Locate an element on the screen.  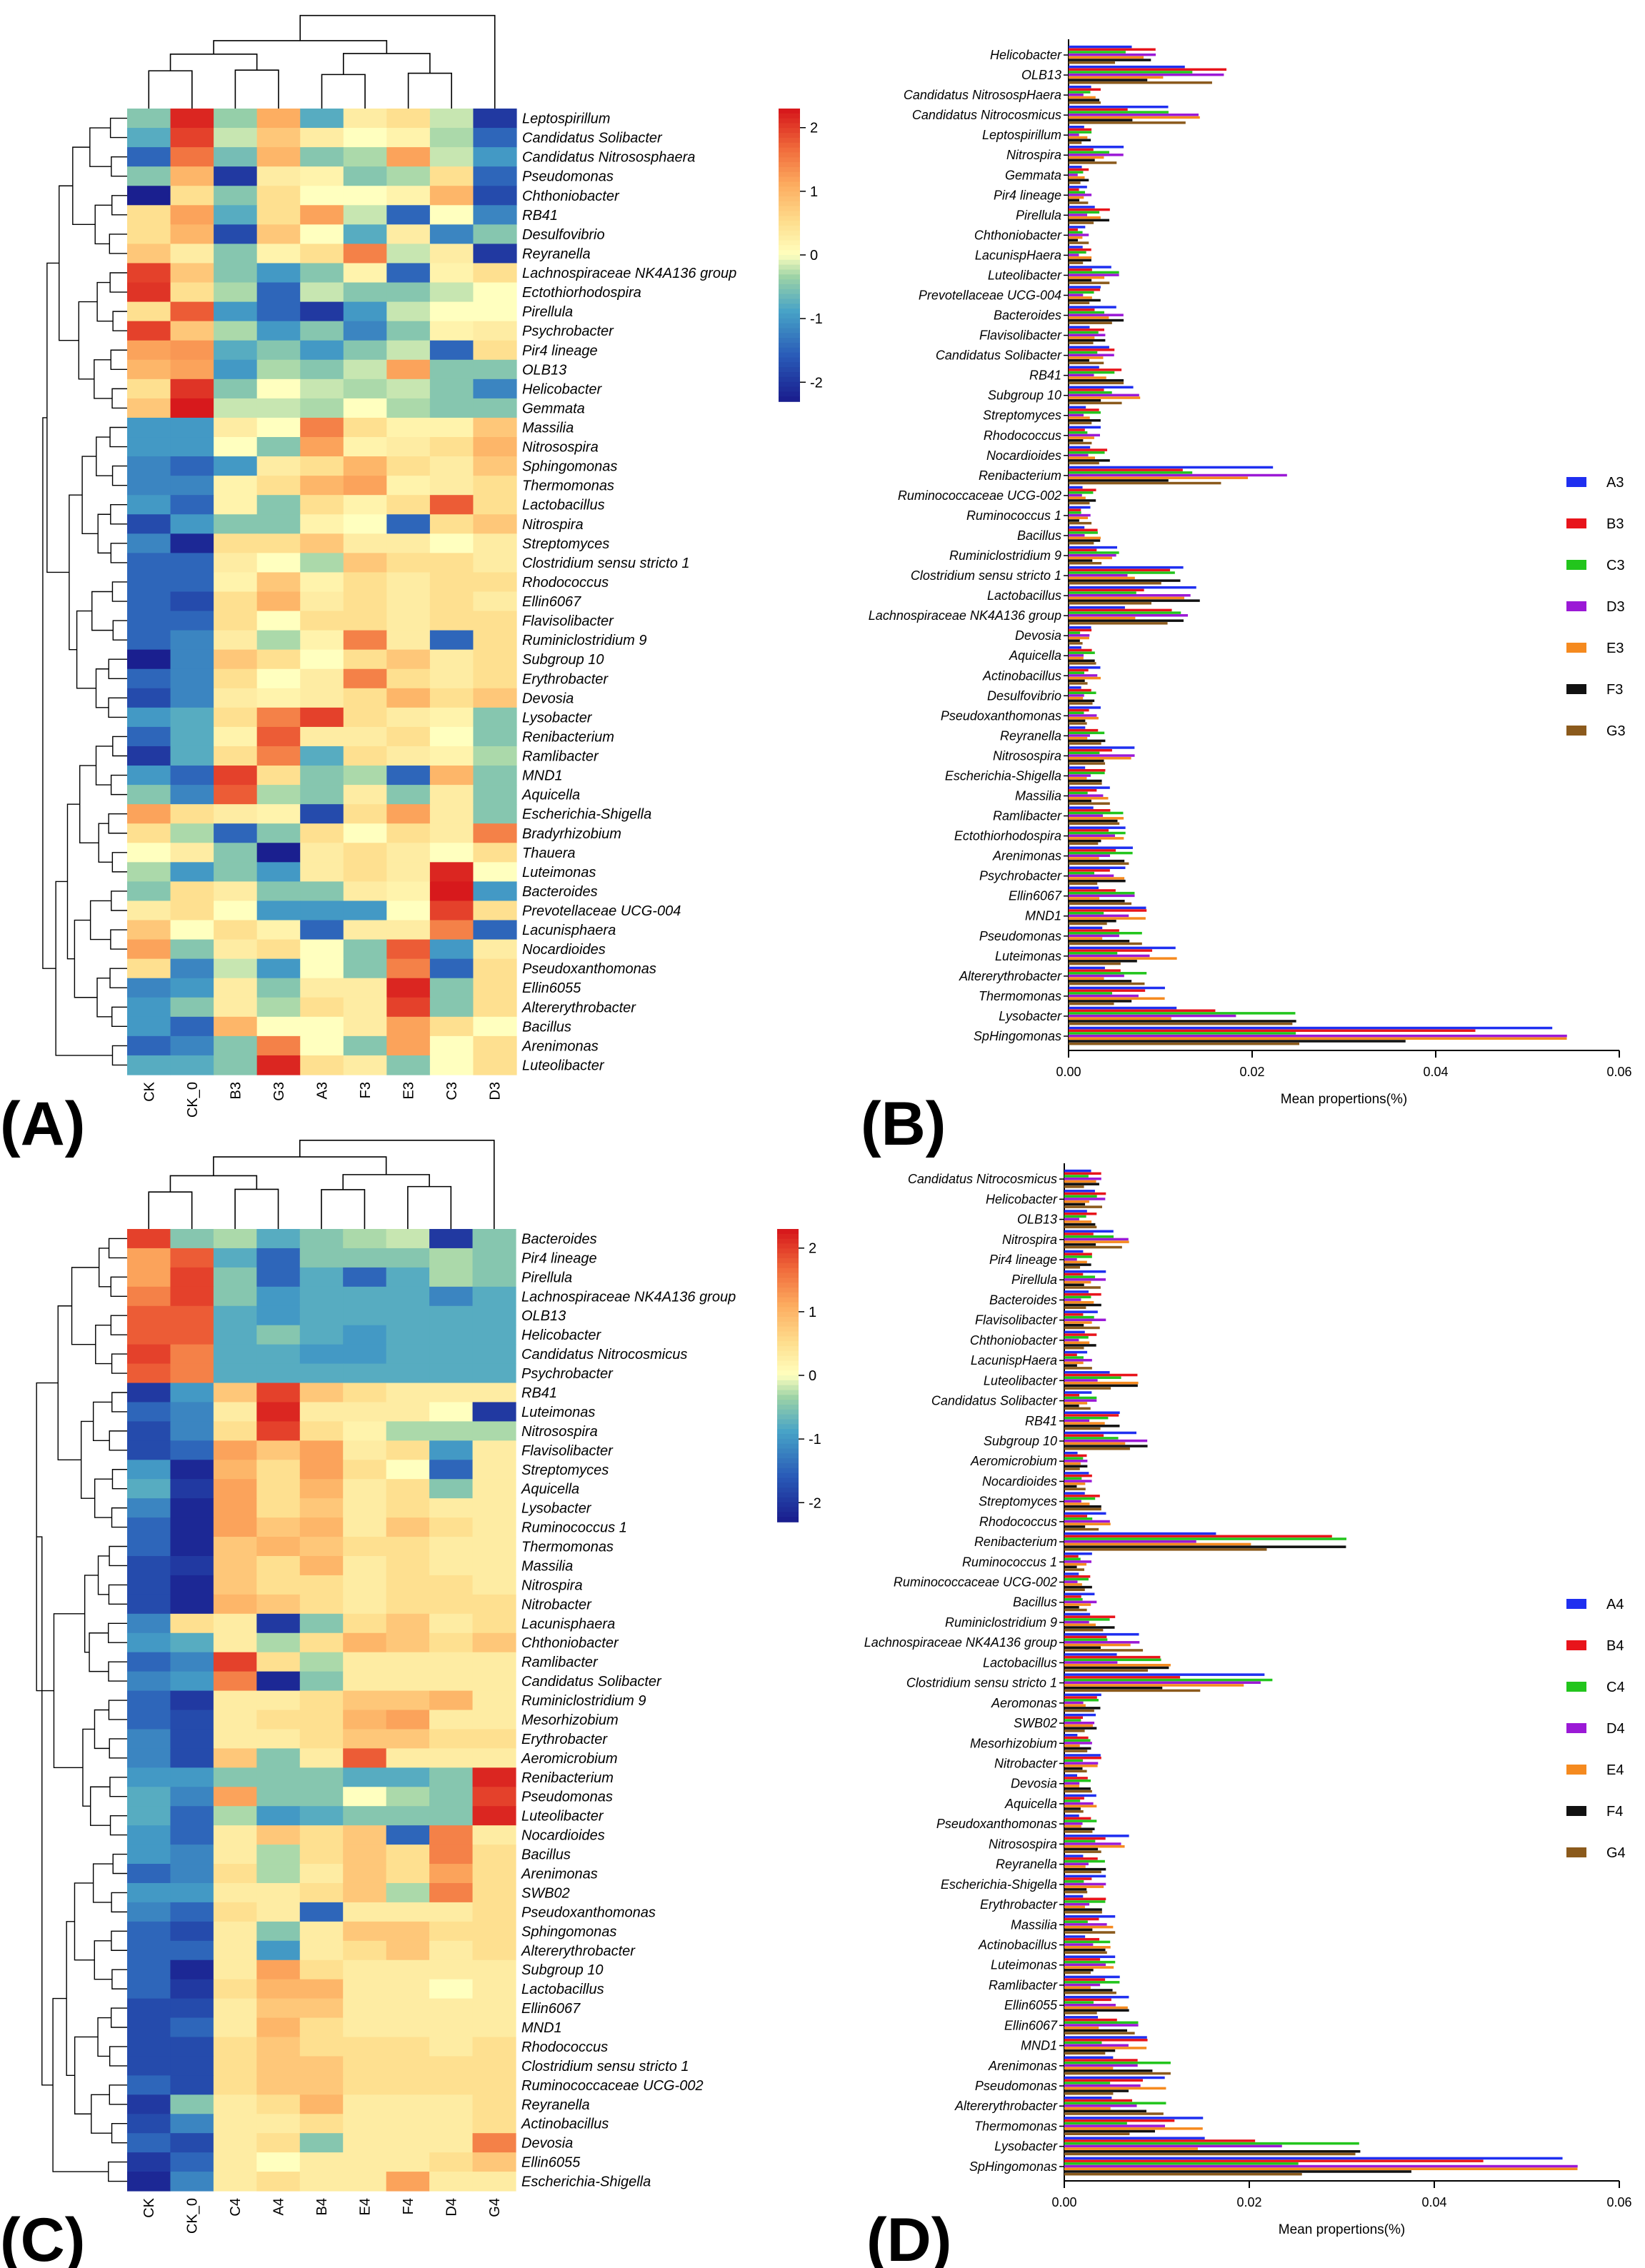
row-label: OLB13 is located at coordinates (543, 1316).